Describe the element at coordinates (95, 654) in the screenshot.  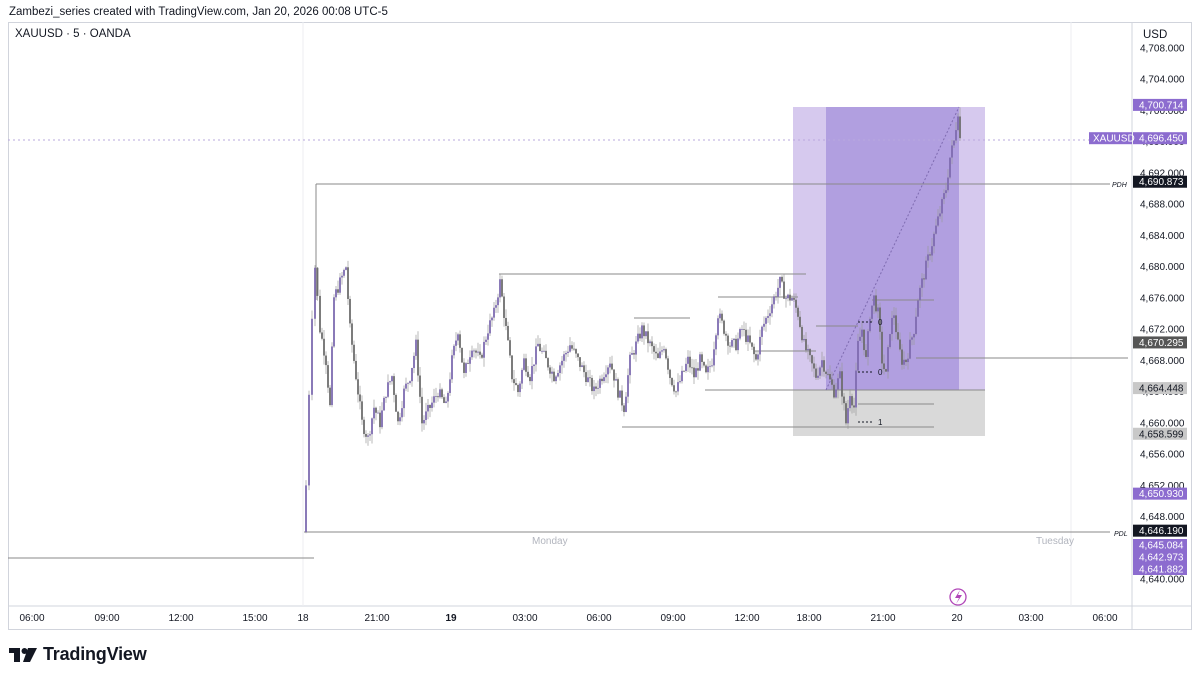
I see `brand-name: TradingView` at that location.